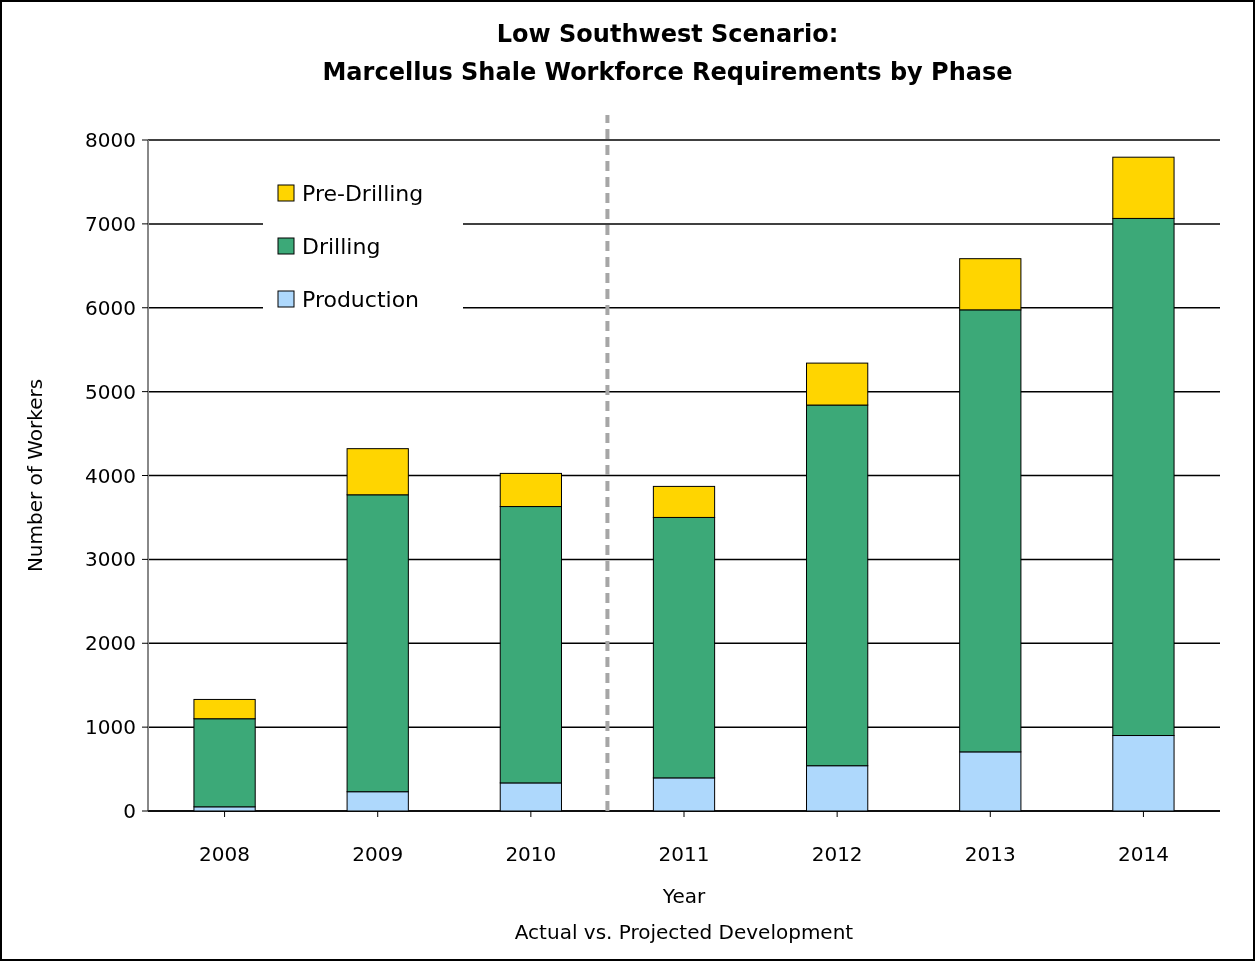 Image resolution: width=1255 pixels, height=961 pixels. What do you see at coordinates (531, 854) in the screenshot?
I see `x-tick-label: 2010` at bounding box center [531, 854].